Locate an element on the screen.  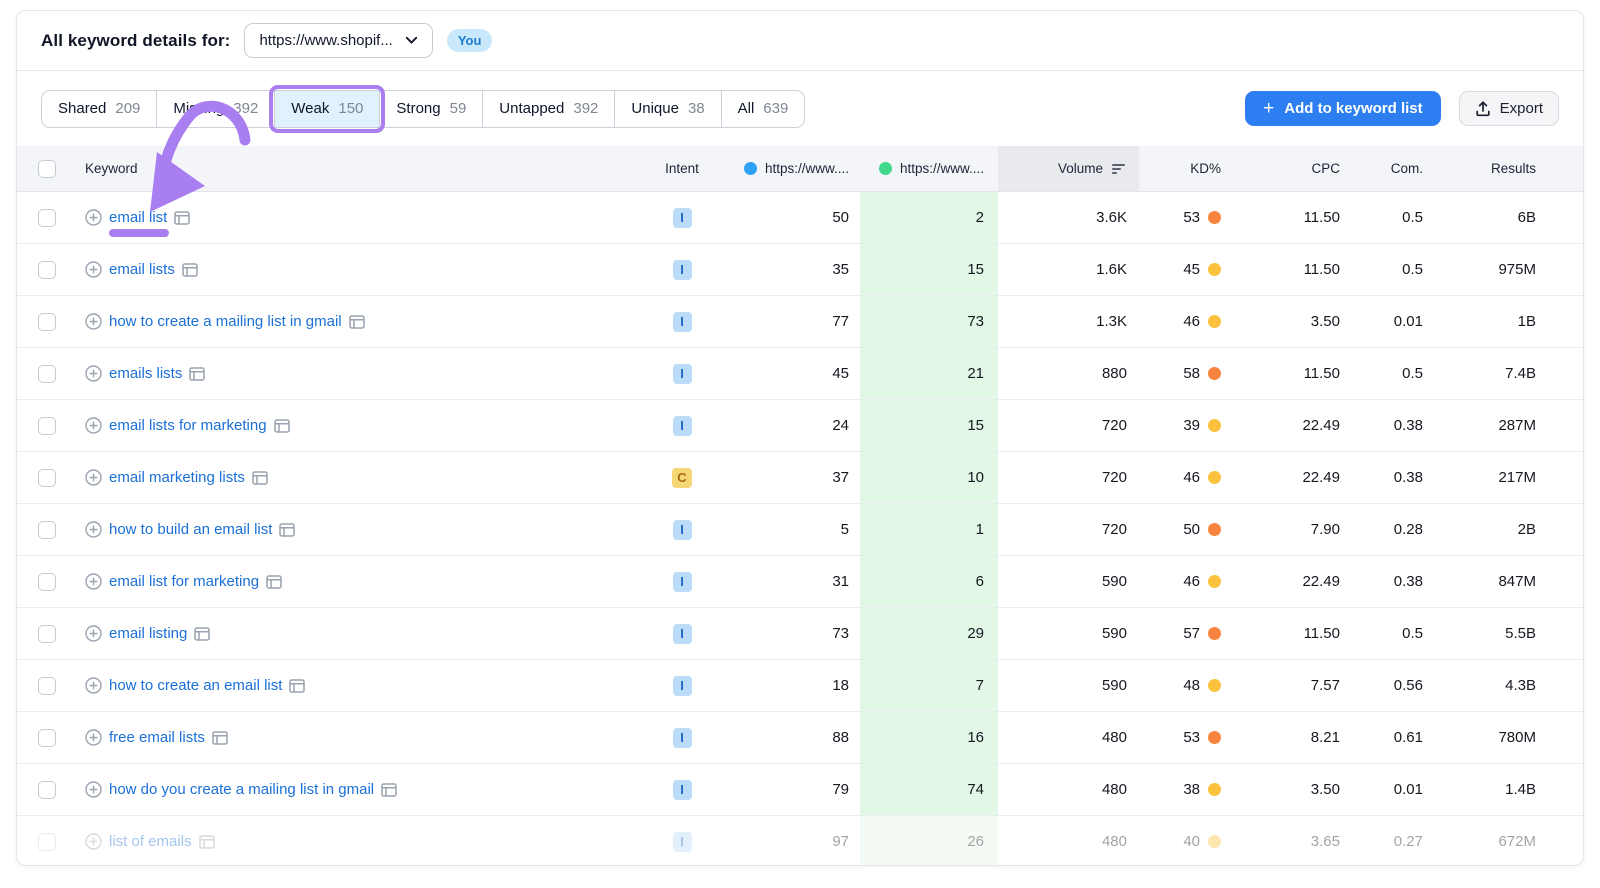
intent-badge: C is located at coordinates (682, 477).